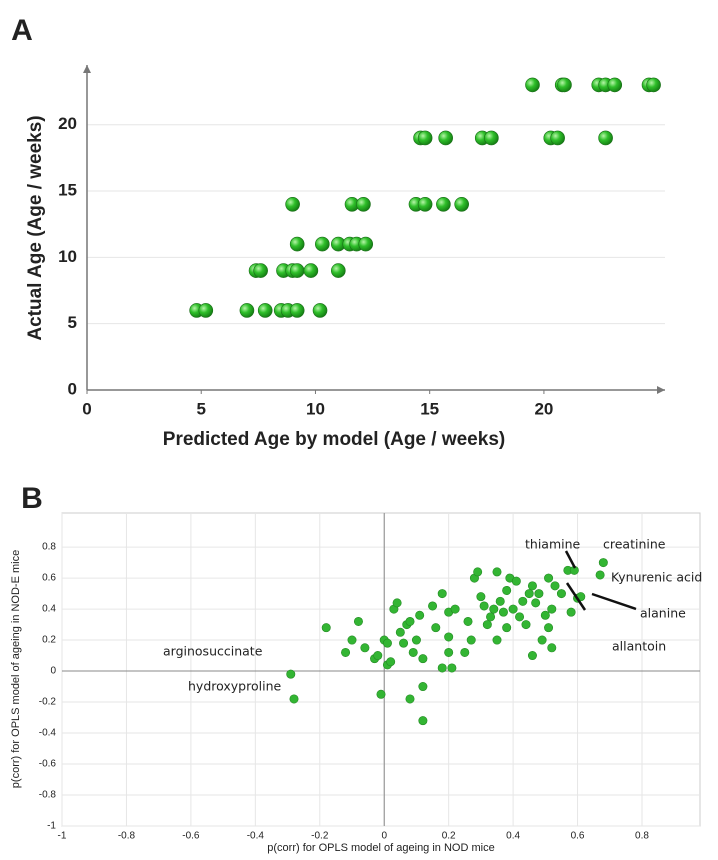 Image resolution: width=718 pixels, height=860 pixels. I want to click on x-tick-label: -1, so click(62, 836).